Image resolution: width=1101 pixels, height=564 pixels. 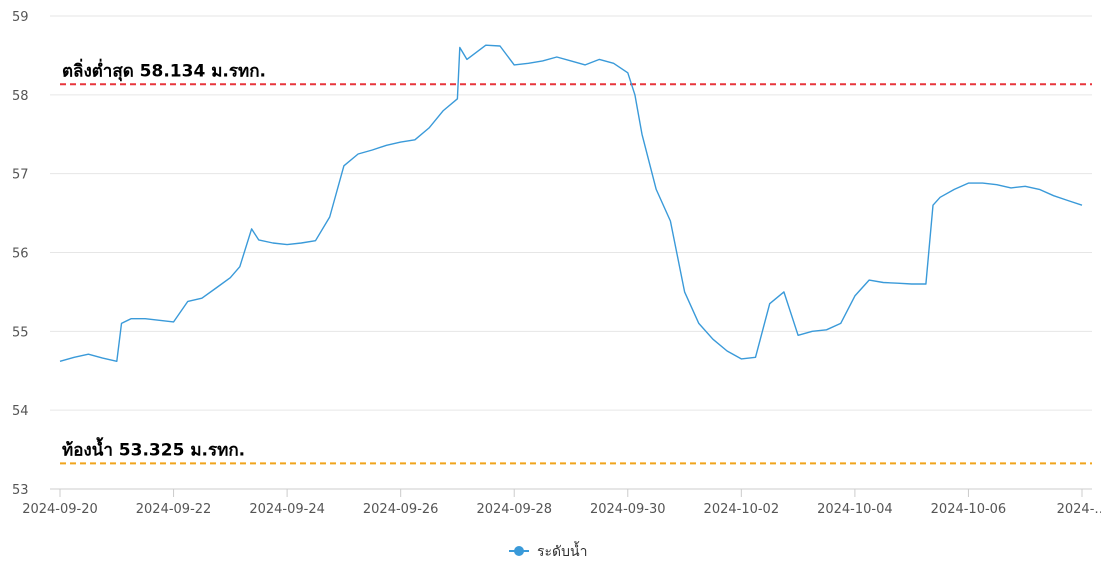 I want to click on x-tick-label: 2024-09-26, so click(x=401, y=509).